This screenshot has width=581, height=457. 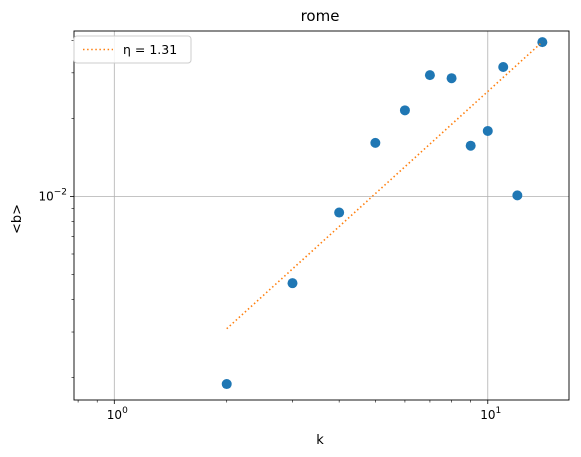 What do you see at coordinates (490, 414) in the screenshot?
I see `x-tick-label: 10¹` at bounding box center [490, 414].